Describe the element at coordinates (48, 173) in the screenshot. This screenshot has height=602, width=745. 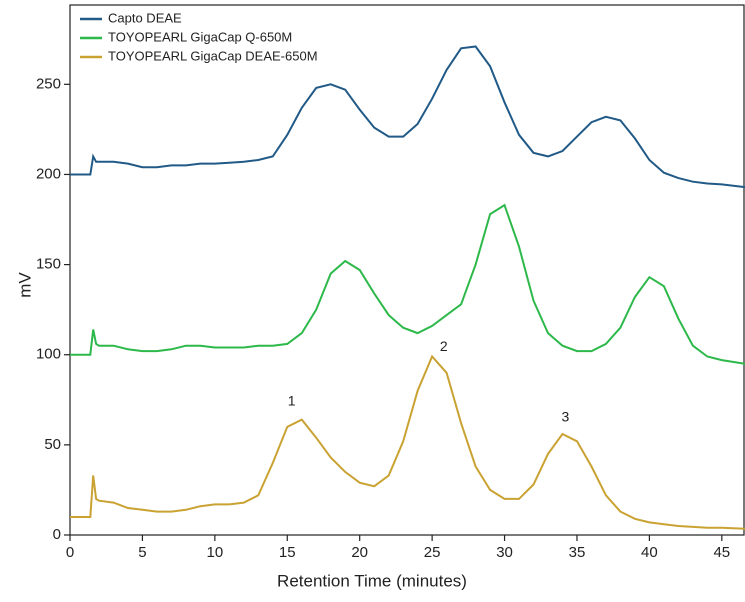
I see `y-tick-label: 200` at that location.